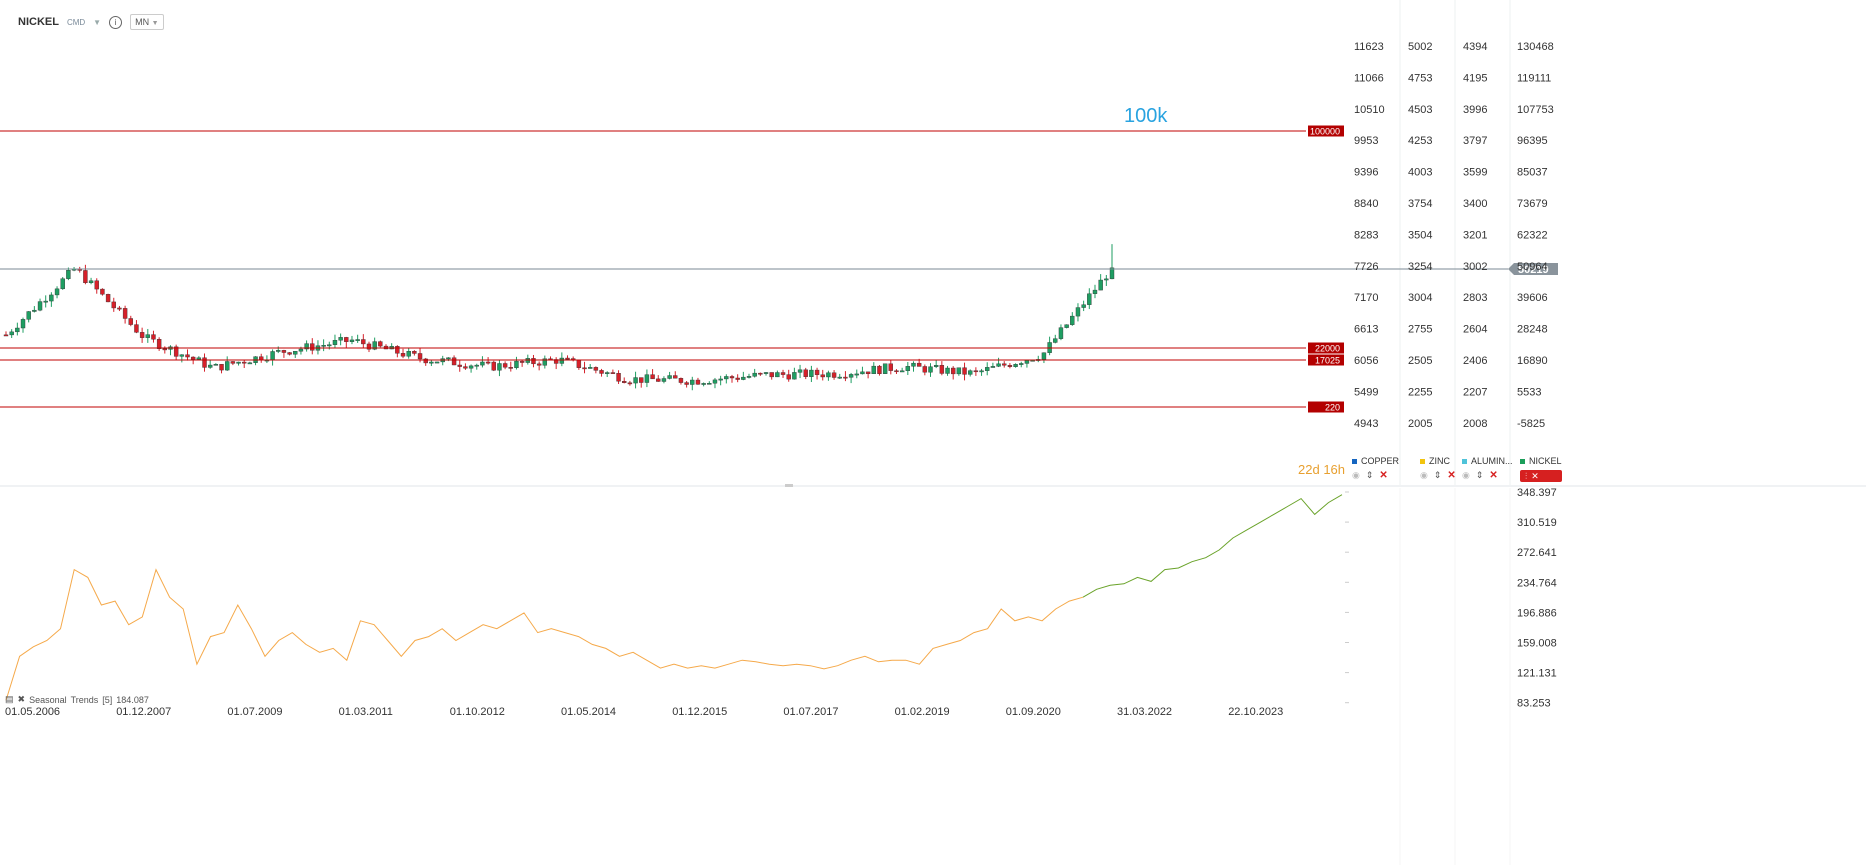  What do you see at coordinates (1475, 424) in the screenshot?
I see `price-axis-tick: 2008` at bounding box center [1475, 424].